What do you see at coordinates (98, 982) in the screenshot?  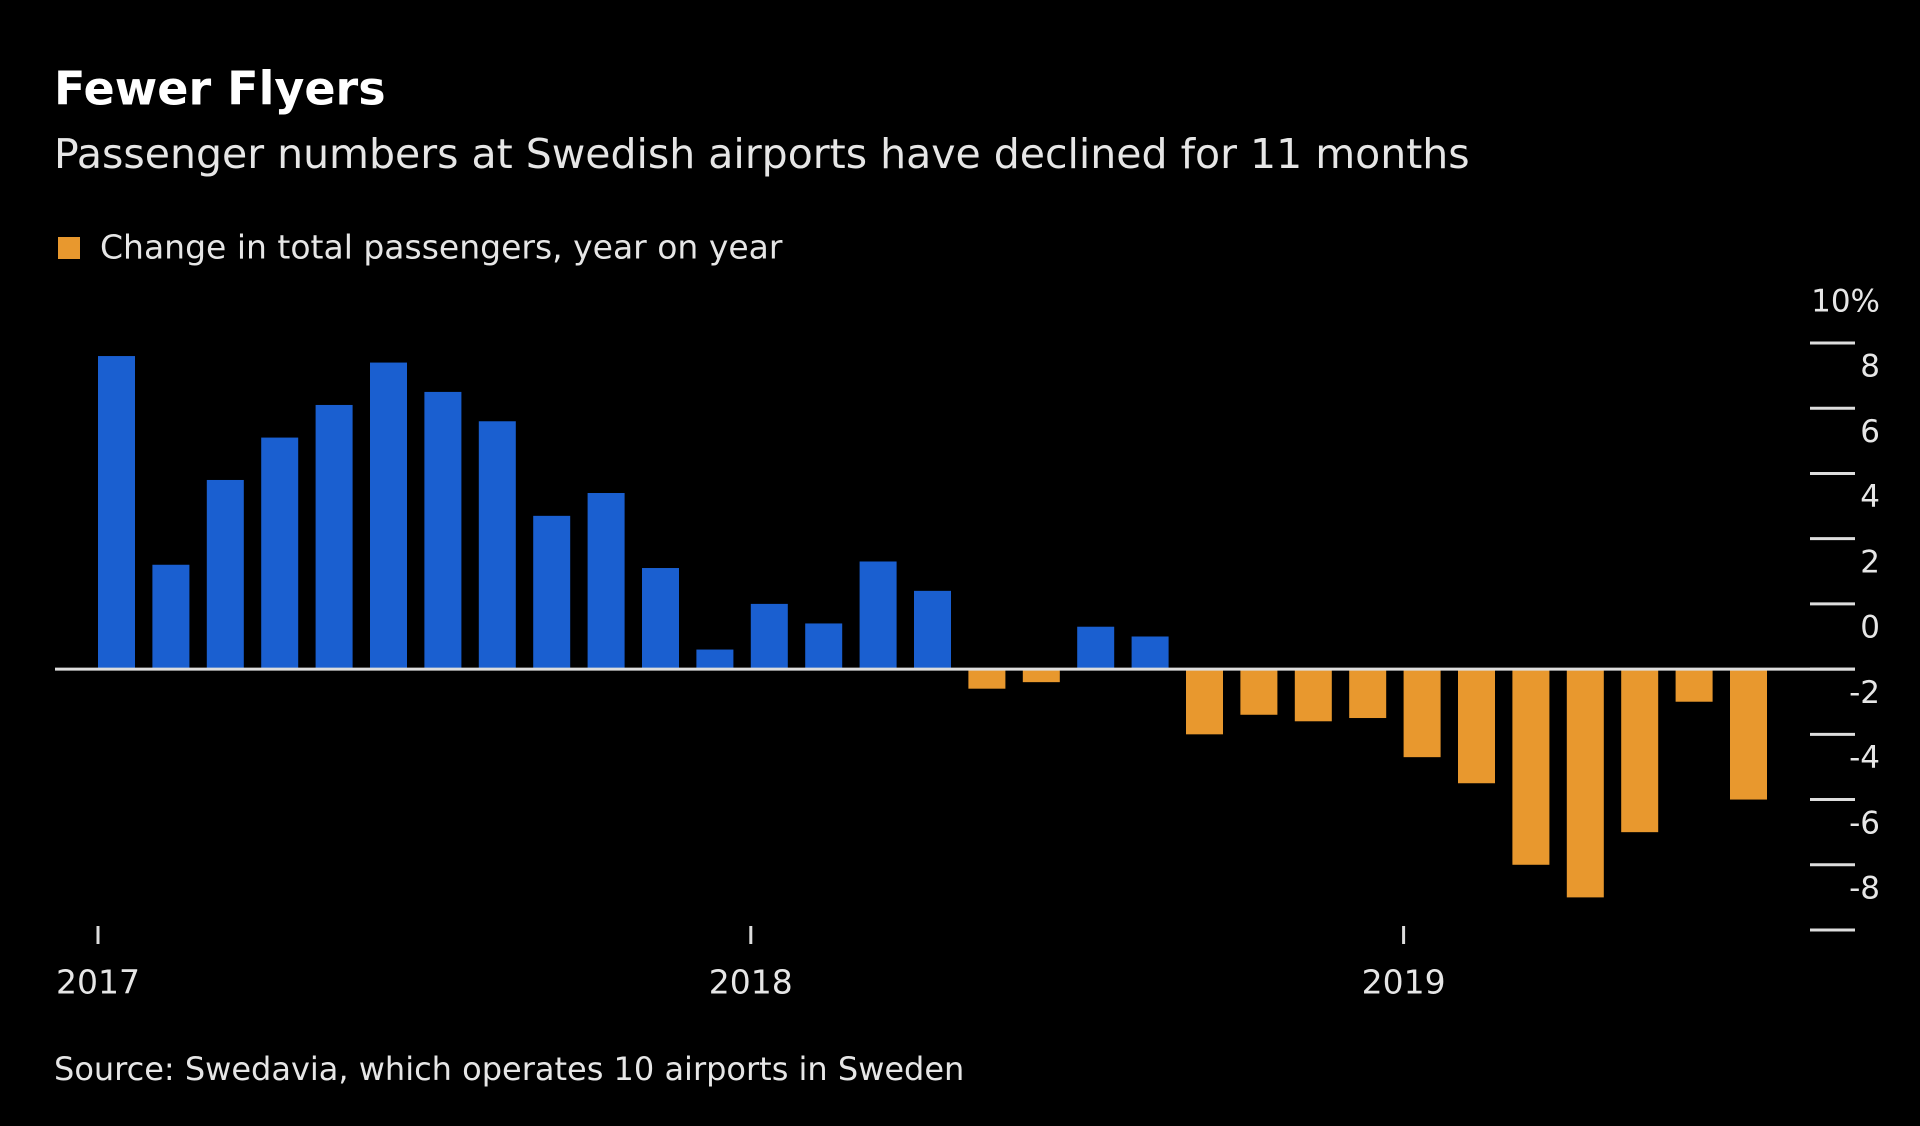 I see `x-tick-label: 2017` at bounding box center [98, 982].